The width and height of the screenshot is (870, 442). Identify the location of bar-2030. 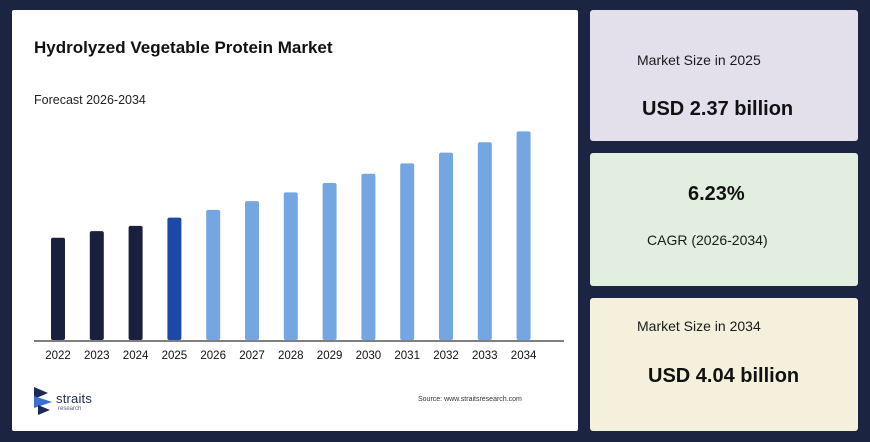
(368, 256).